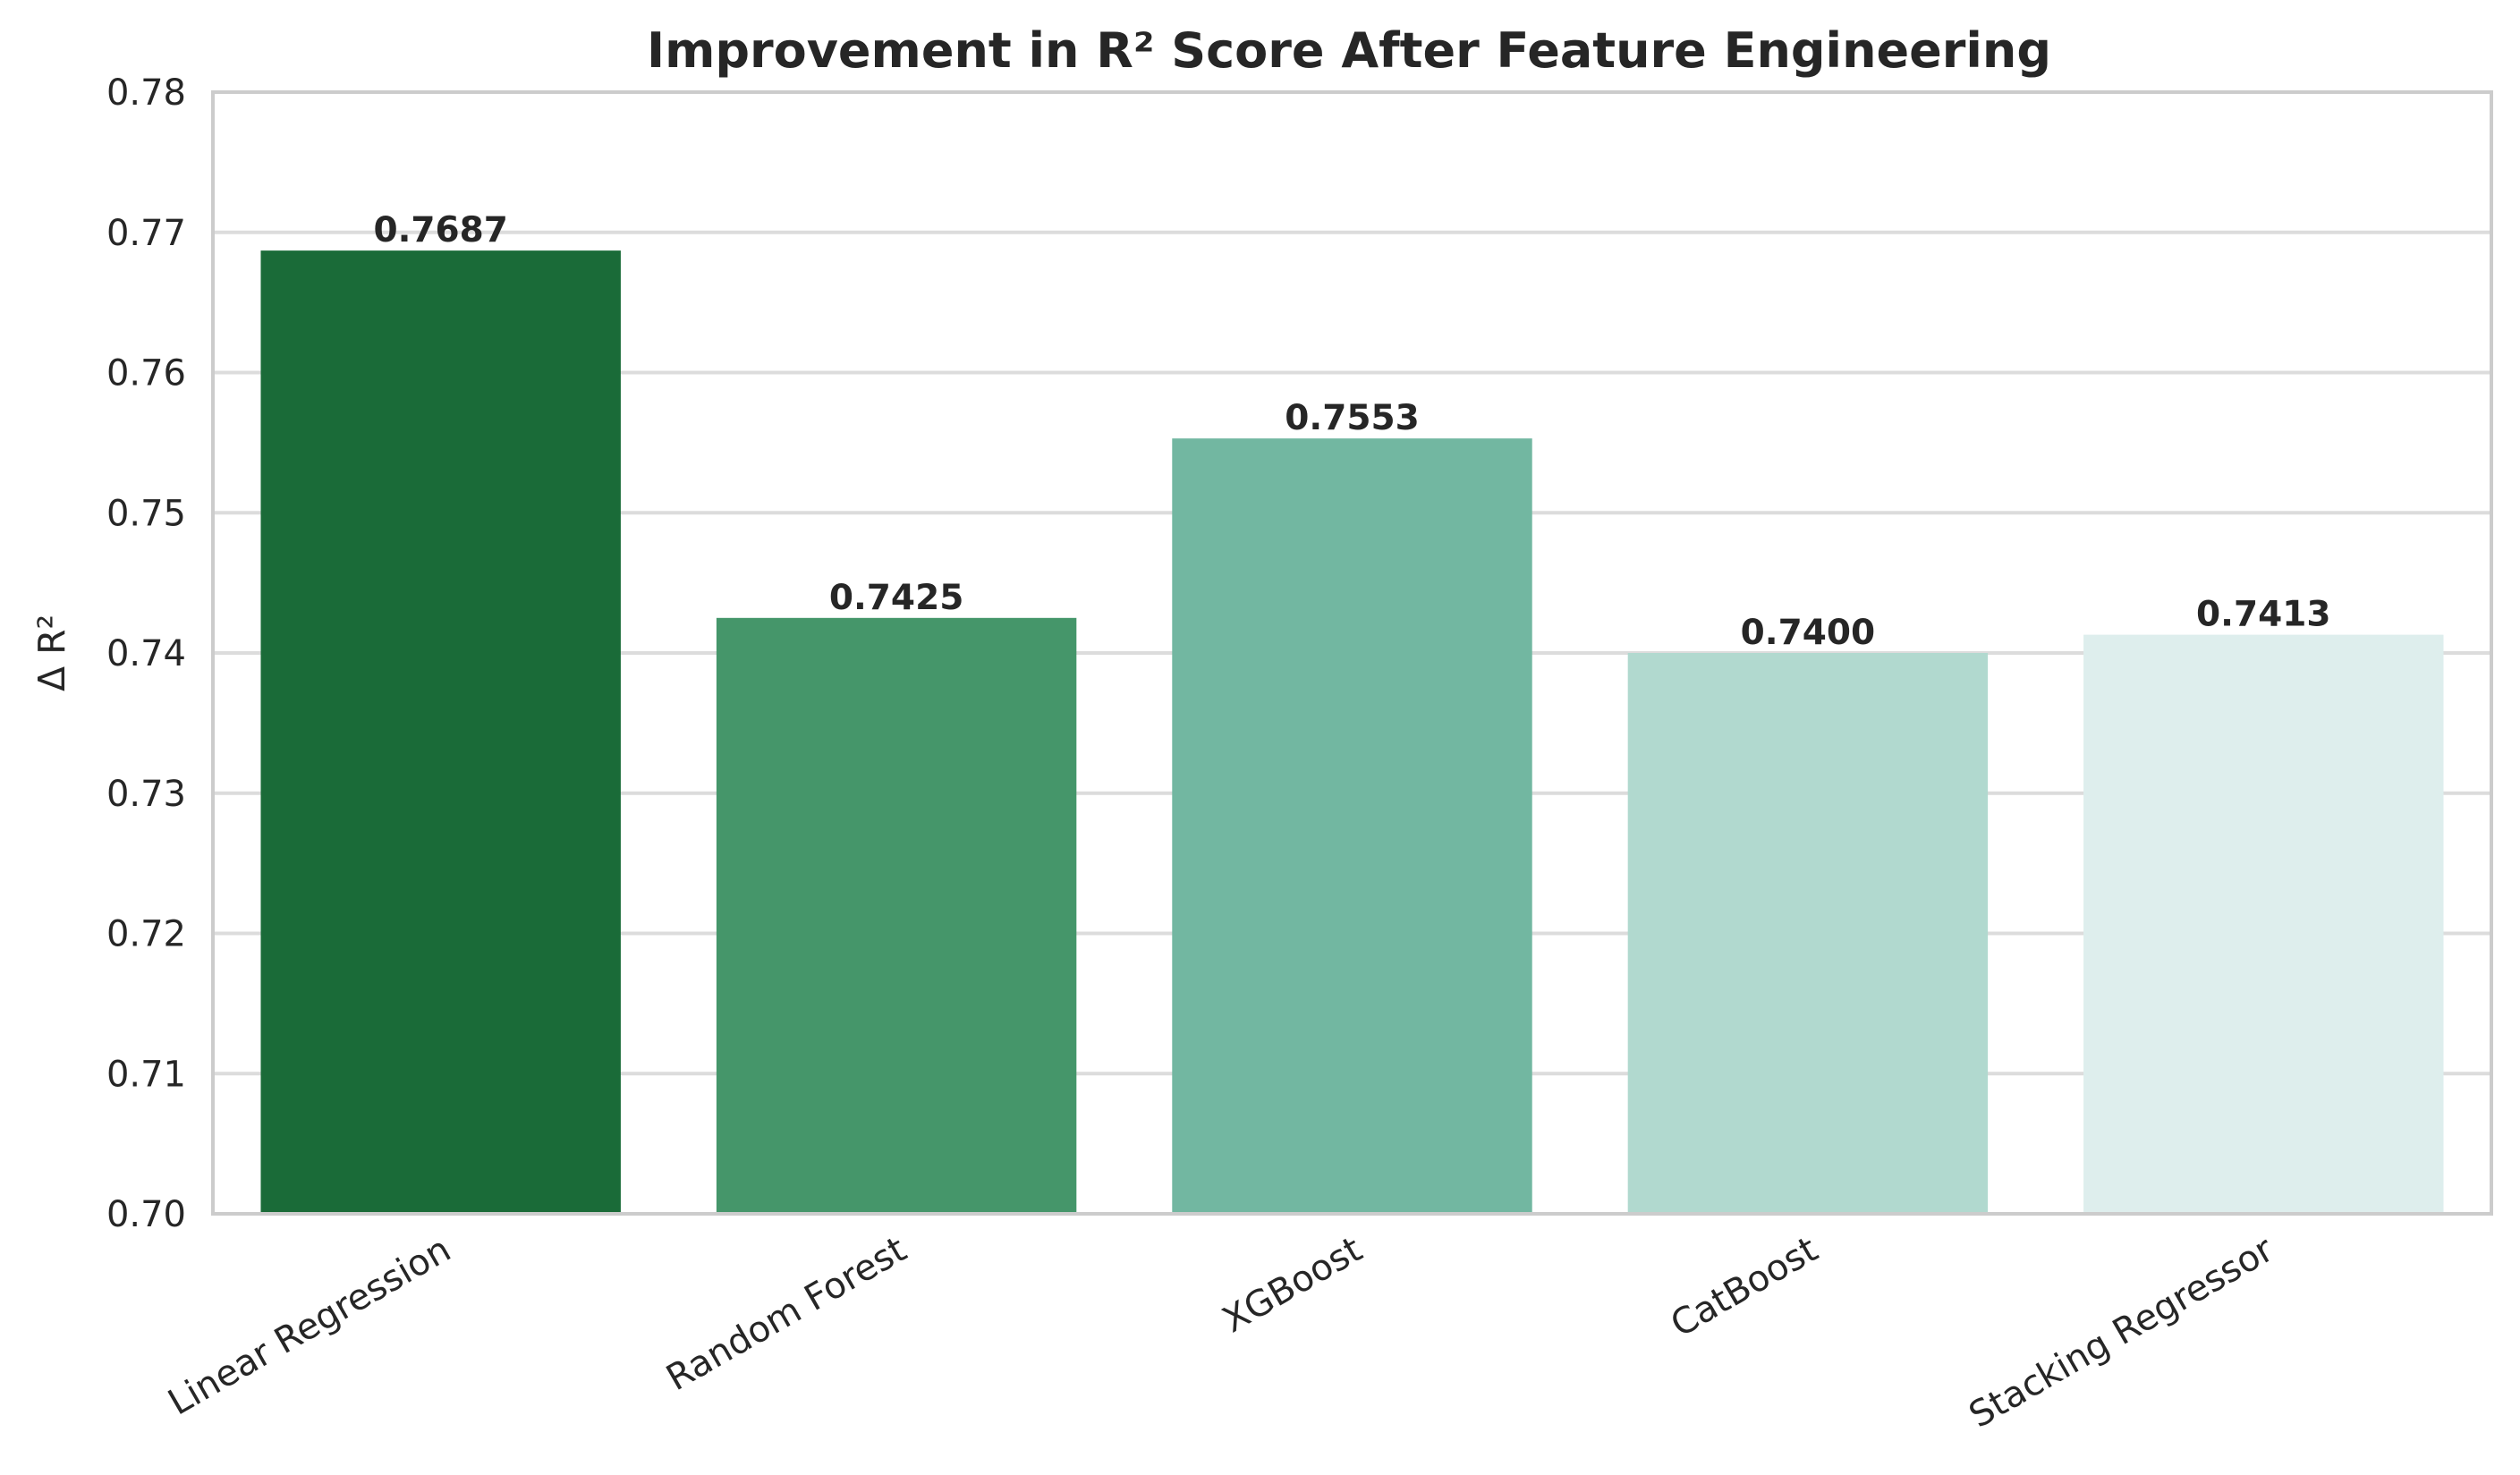  I want to click on y-tick-label: 0.72, so click(146, 934).